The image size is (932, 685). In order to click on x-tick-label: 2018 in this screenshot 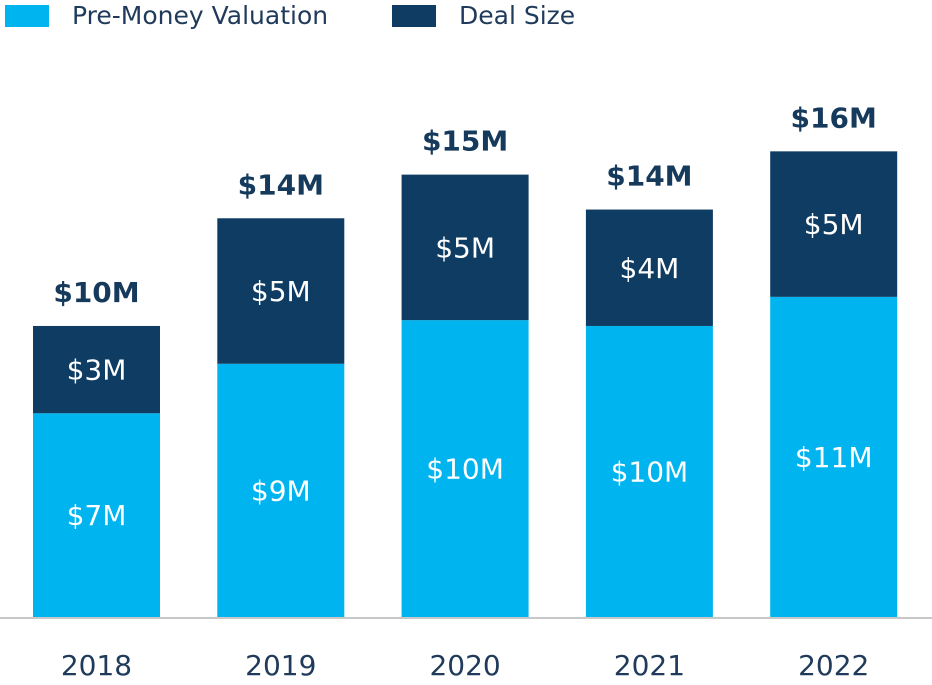, I will do `click(96, 665)`.